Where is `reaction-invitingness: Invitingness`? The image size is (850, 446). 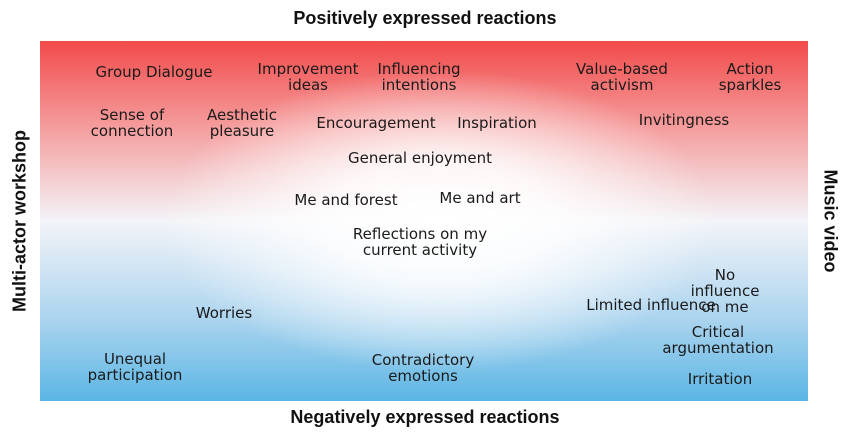
reaction-invitingness: Invitingness is located at coordinates (684, 120).